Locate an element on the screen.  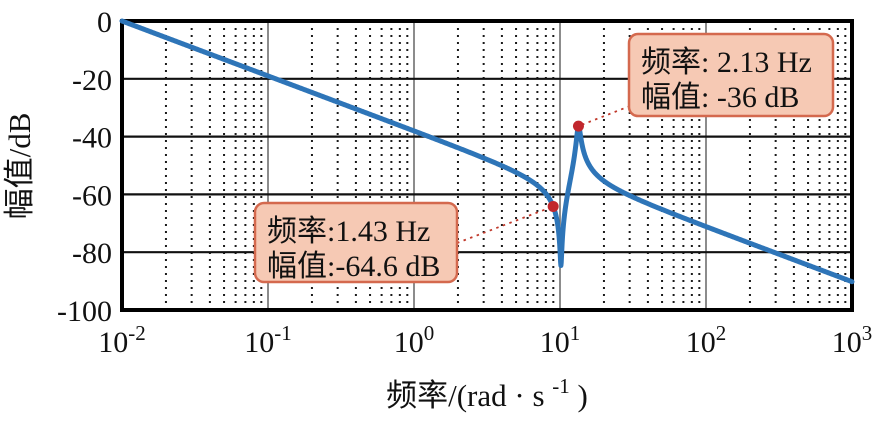
x-tick-exponent: -2 is located at coordinates (137, 333).